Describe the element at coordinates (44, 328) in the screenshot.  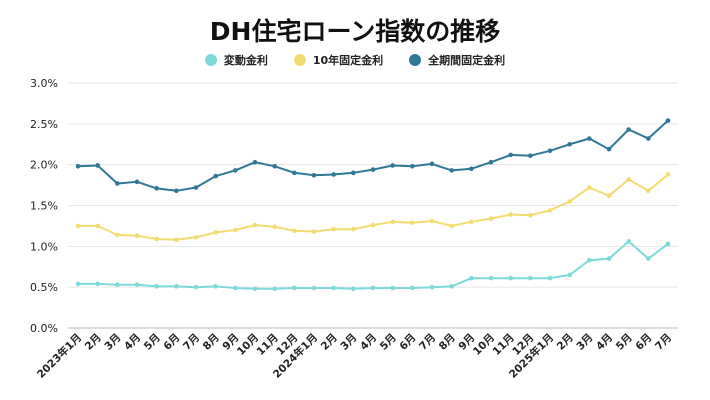
I see `y-tick-label: 0.0%` at that location.